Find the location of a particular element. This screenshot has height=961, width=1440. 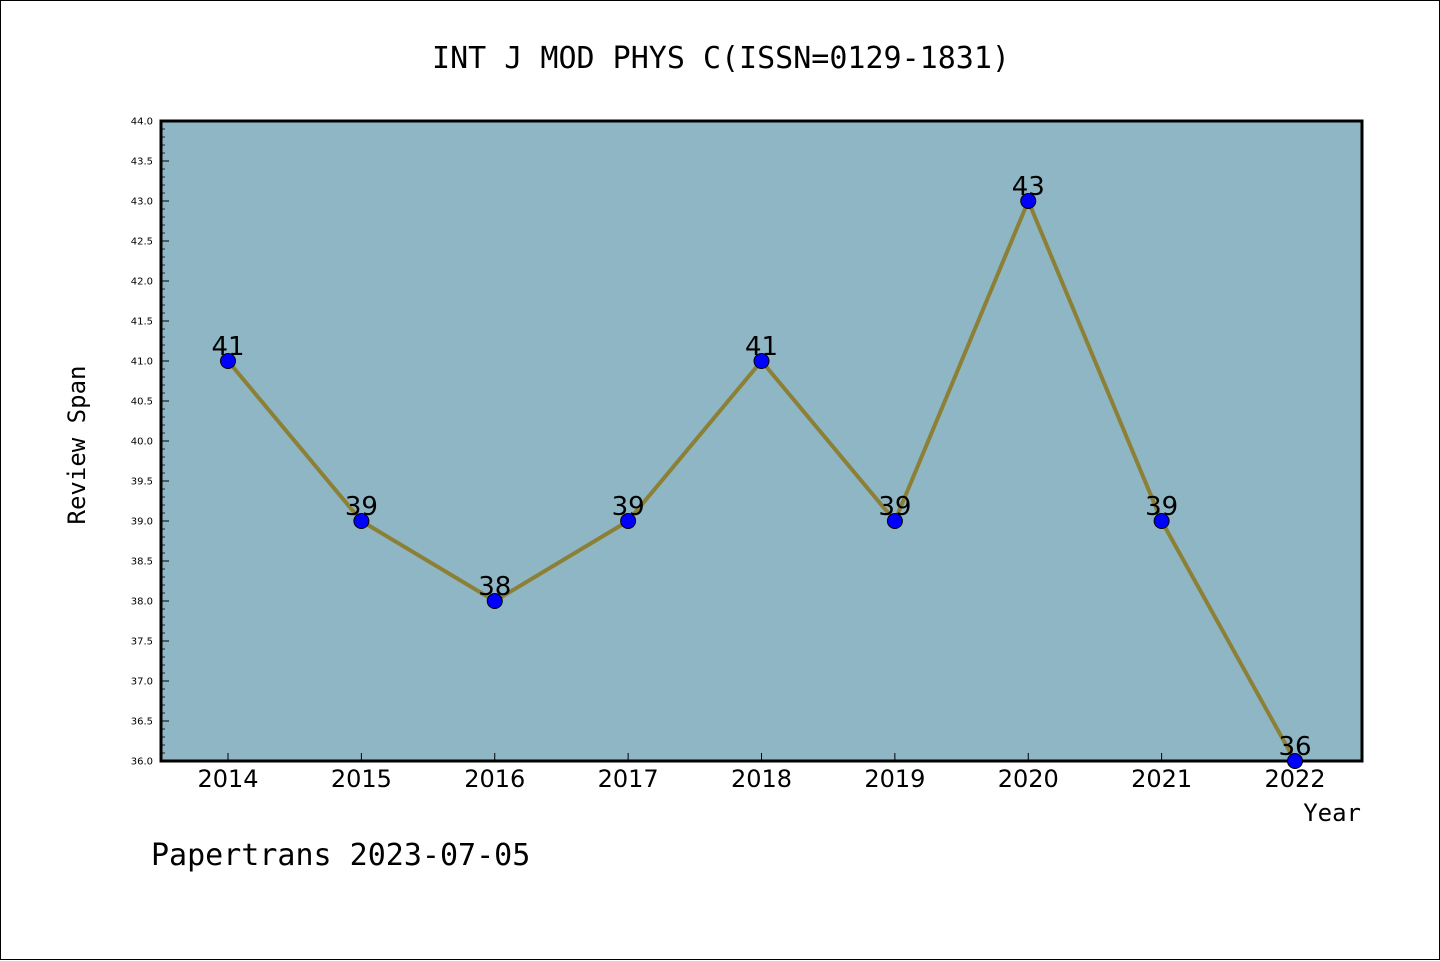

data-label: 36 is located at coordinates (1294, 747).